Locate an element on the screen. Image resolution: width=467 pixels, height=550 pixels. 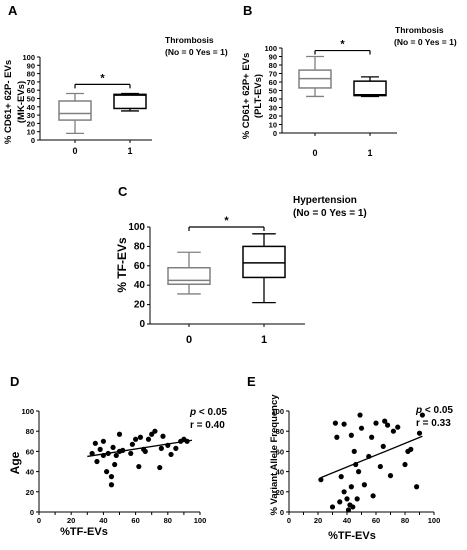
panel-a-significance-star: * is located at coordinates (102, 78).